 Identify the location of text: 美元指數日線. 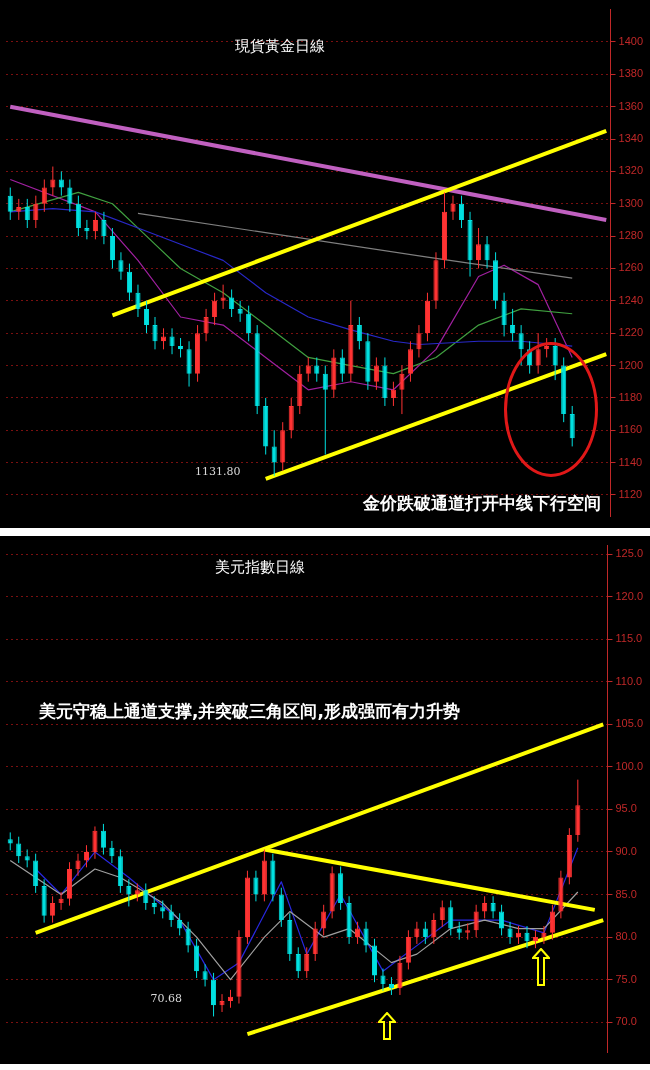
(260, 566).